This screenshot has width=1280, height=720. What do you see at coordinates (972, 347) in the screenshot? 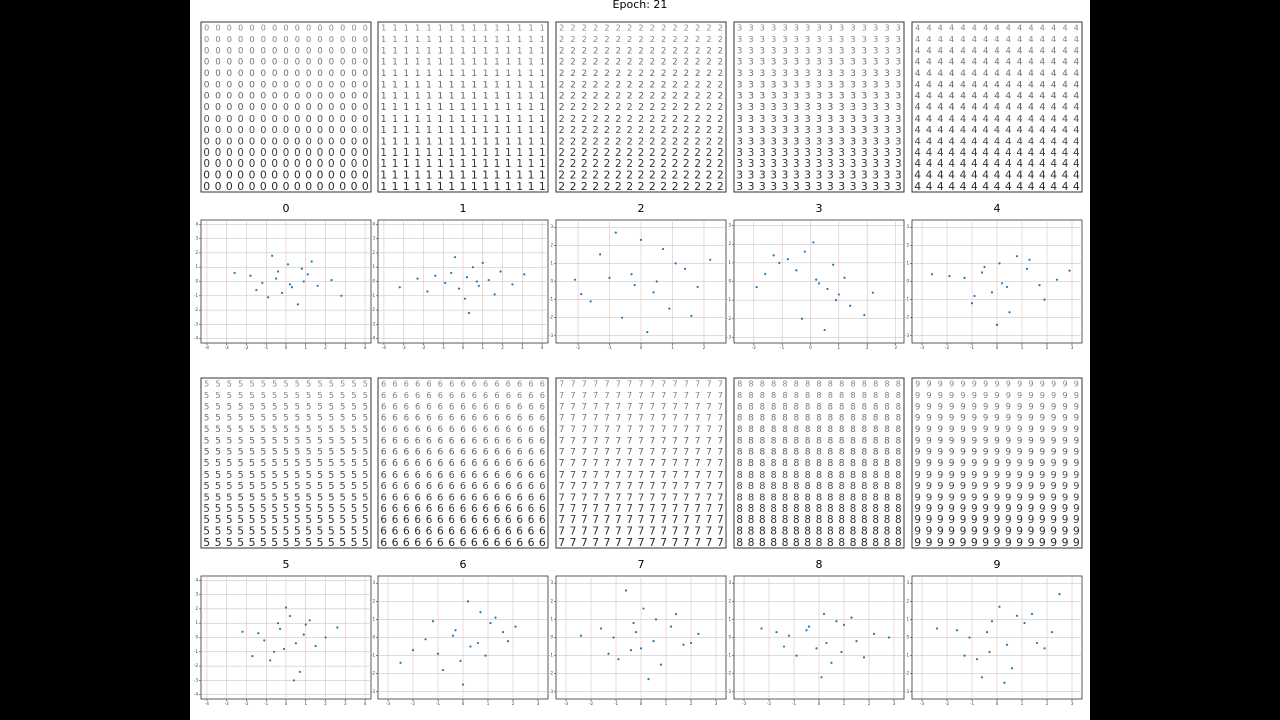
I see `x-tick-label: -1` at bounding box center [972, 347].